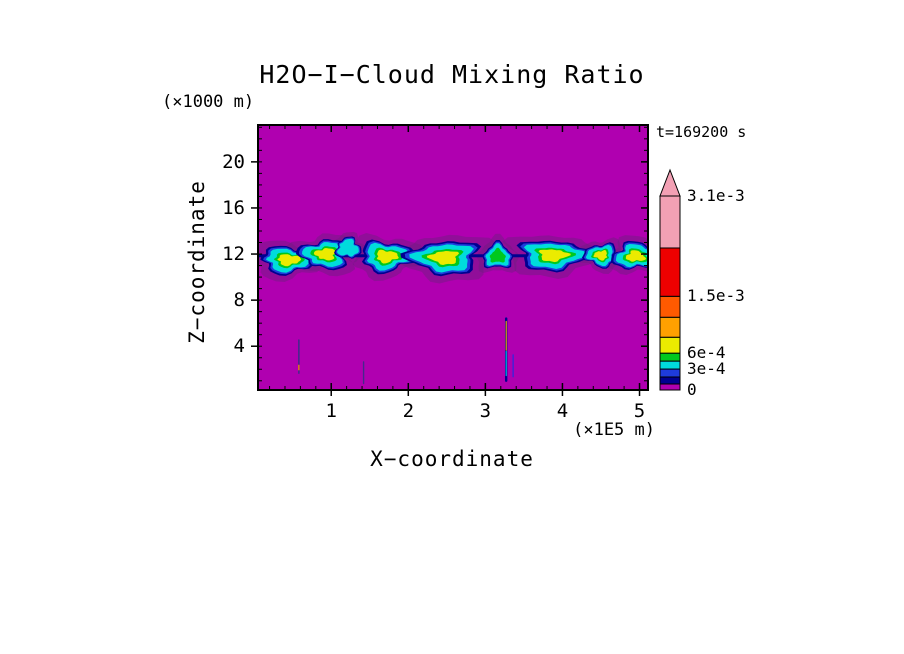  What do you see at coordinates (639, 411) in the screenshot?
I see `x-tick-label: 5` at bounding box center [639, 411].